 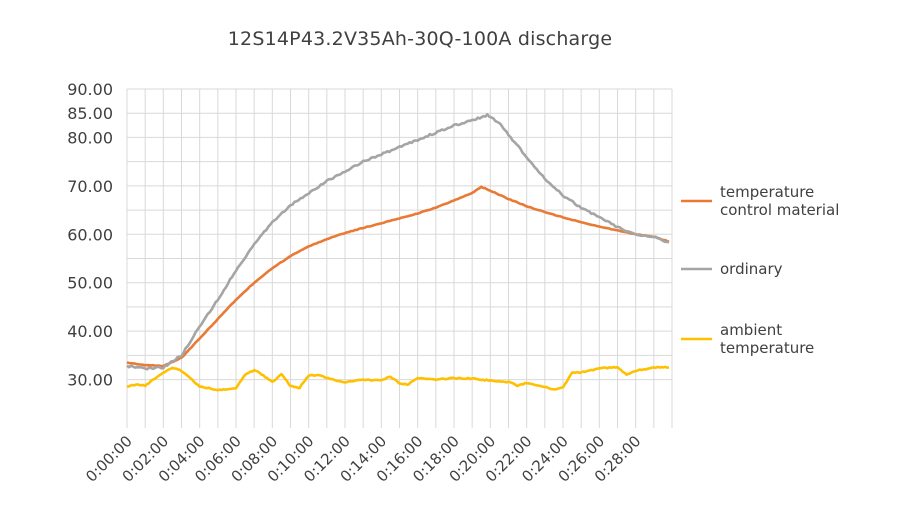 What do you see at coordinates (90, 137) in the screenshot?
I see `y-tick-label: 80.00` at bounding box center [90, 137].